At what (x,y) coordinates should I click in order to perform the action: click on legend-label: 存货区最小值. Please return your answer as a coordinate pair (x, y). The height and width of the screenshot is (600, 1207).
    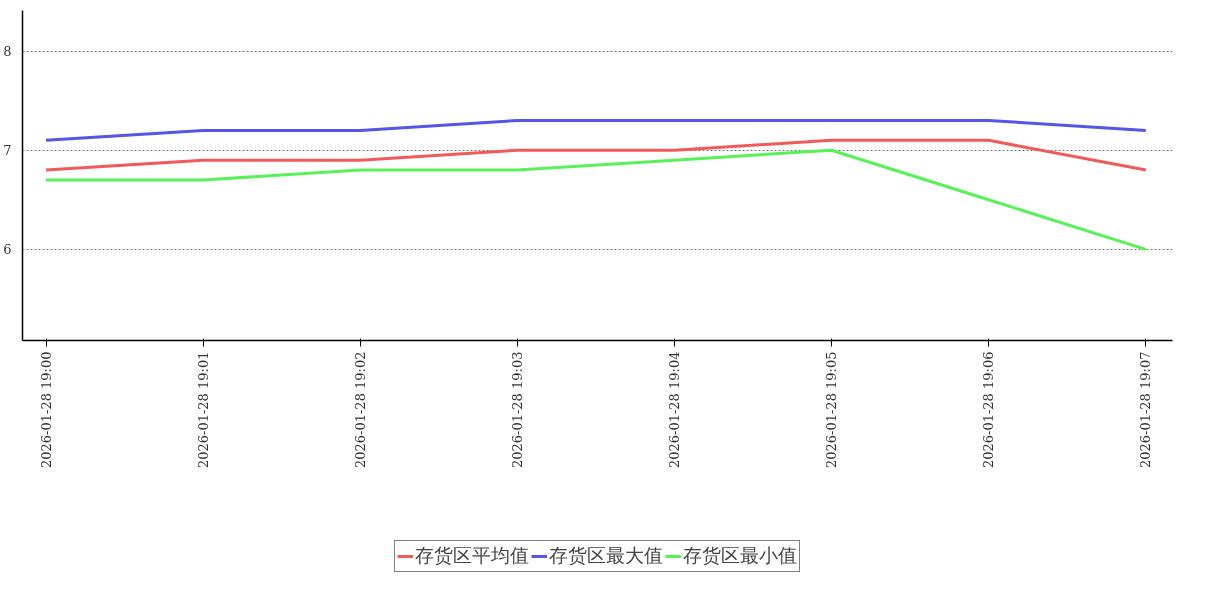
    Looking at the image, I should click on (740, 555).